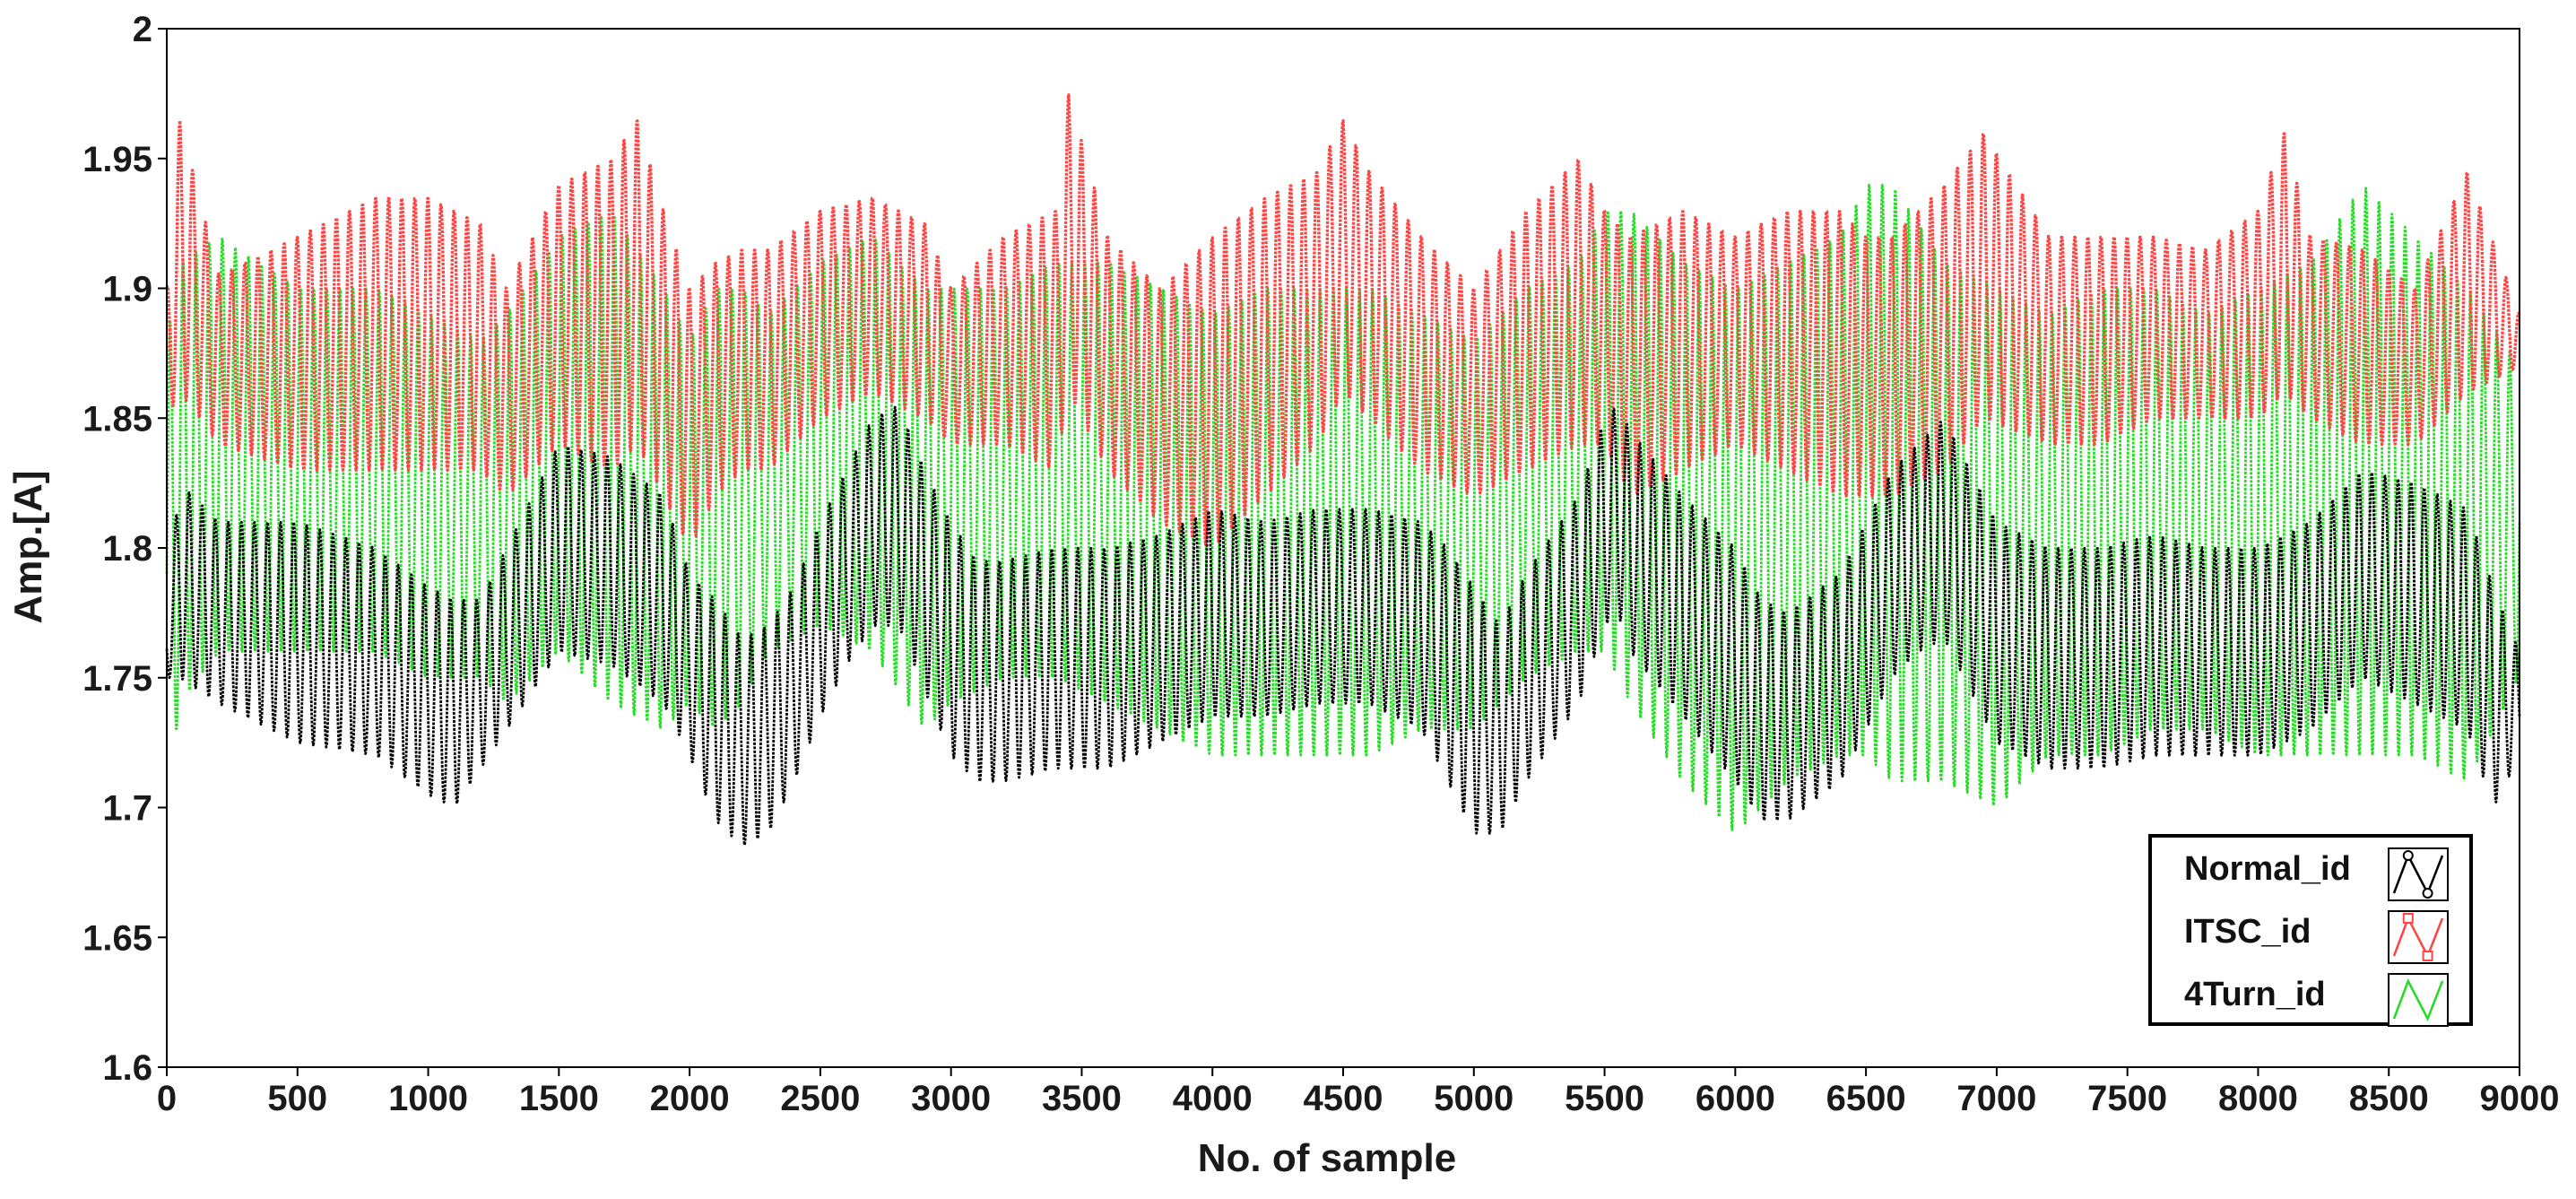 The width and height of the screenshot is (2576, 1199). I want to click on x-tick-label: 2000, so click(690, 1098).